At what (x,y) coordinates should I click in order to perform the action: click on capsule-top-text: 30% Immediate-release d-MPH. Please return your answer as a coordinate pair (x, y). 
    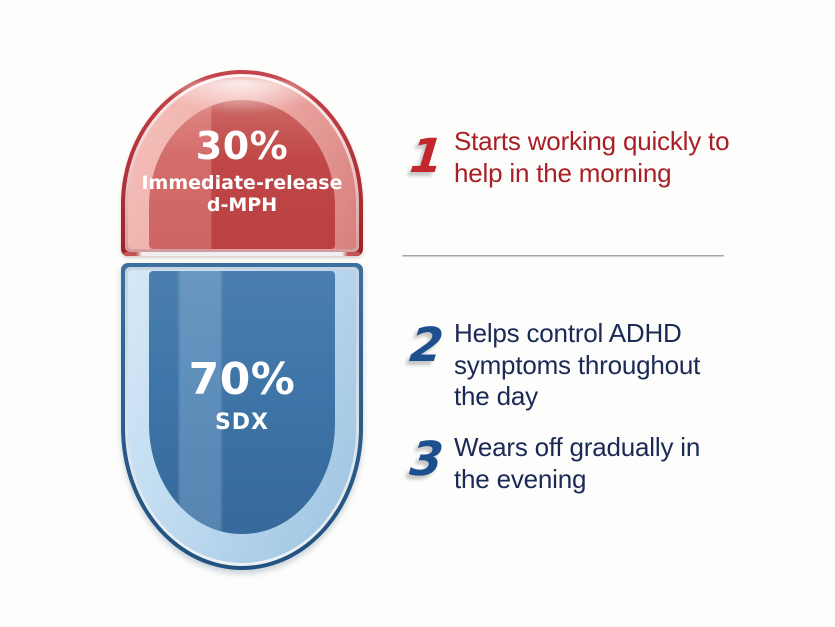
    Looking at the image, I should click on (242, 170).